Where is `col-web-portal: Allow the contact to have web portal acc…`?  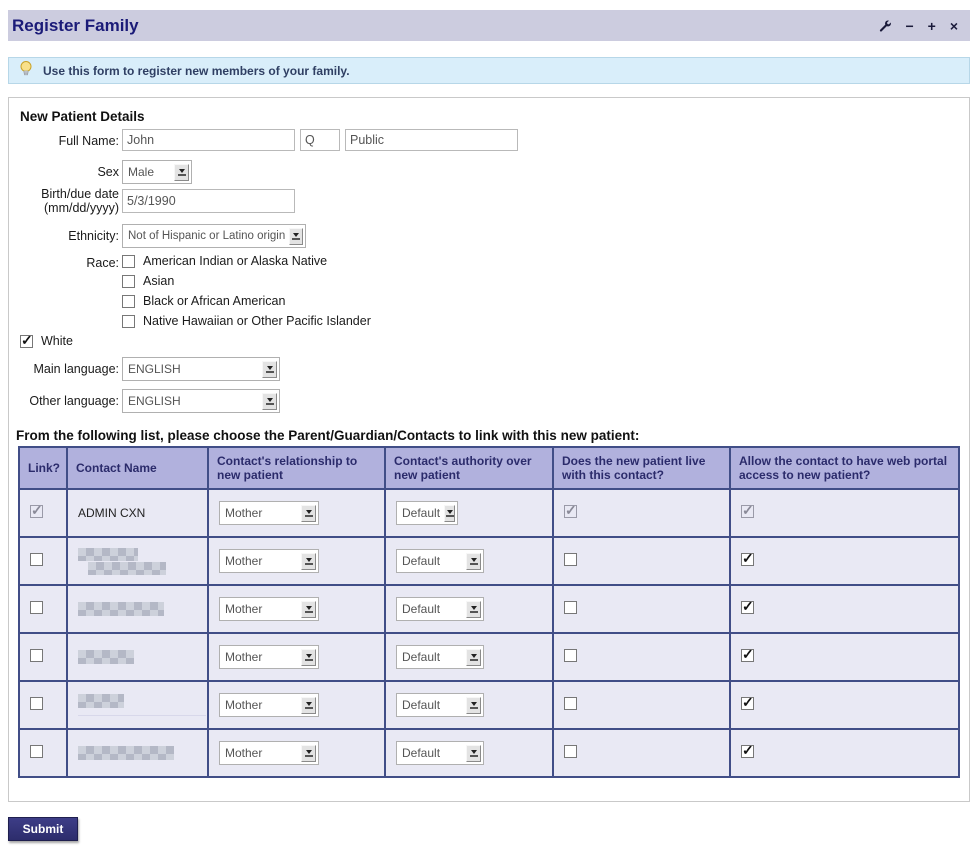
col-web-portal: Allow the contact to have web portal acc… is located at coordinates (844, 468).